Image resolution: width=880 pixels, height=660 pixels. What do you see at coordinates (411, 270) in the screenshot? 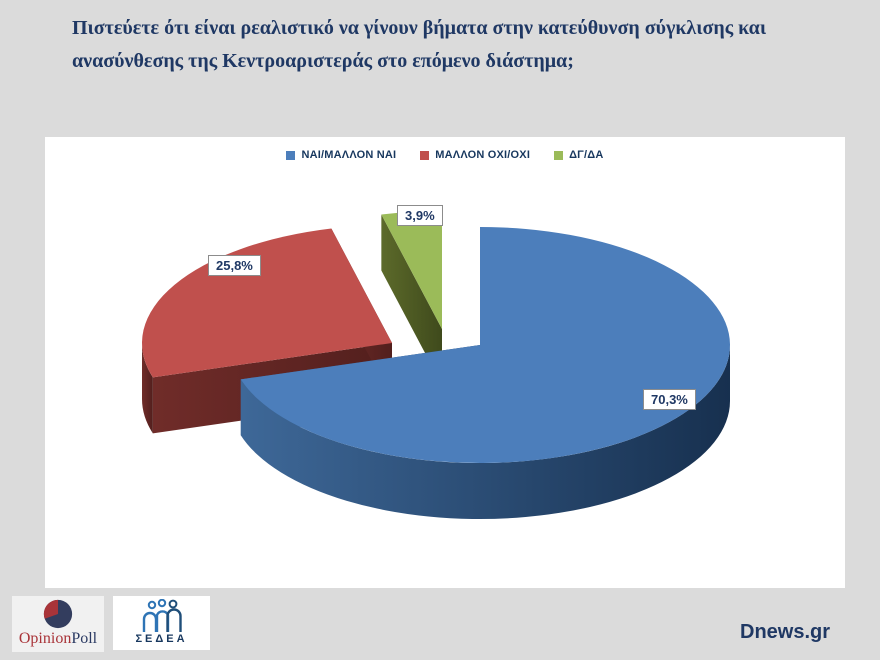
I see `pie-slice-dk-top` at bounding box center [411, 270].